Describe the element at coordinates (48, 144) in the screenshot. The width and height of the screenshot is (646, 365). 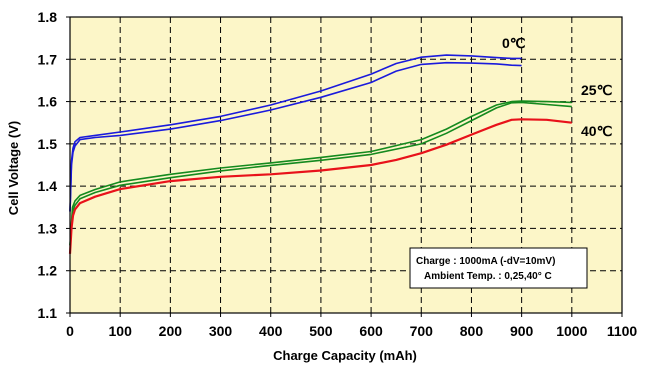
I see `y-tick-label: 1.5` at that location.